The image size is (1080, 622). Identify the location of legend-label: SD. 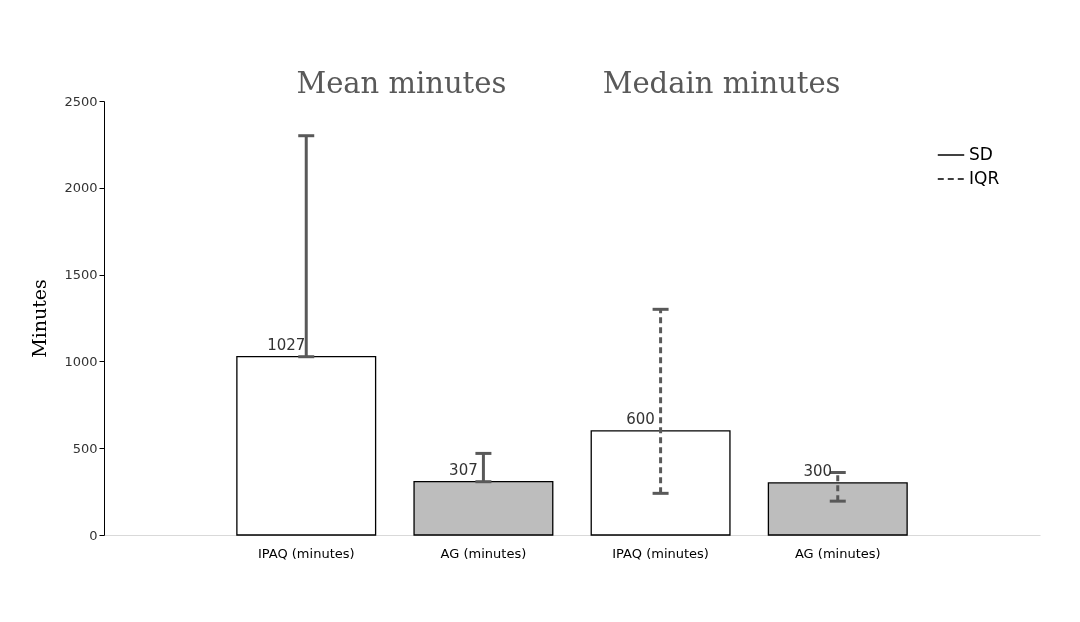
(981, 154).